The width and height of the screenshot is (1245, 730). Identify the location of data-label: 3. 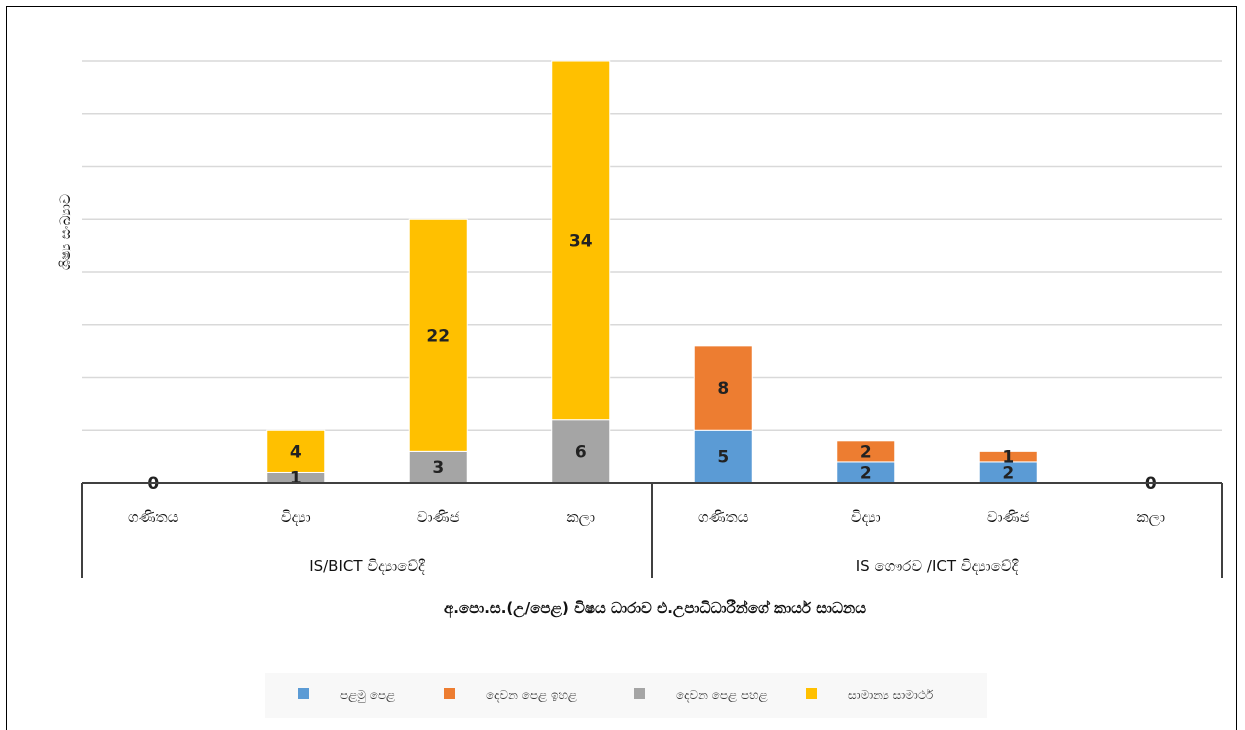
(438, 468).